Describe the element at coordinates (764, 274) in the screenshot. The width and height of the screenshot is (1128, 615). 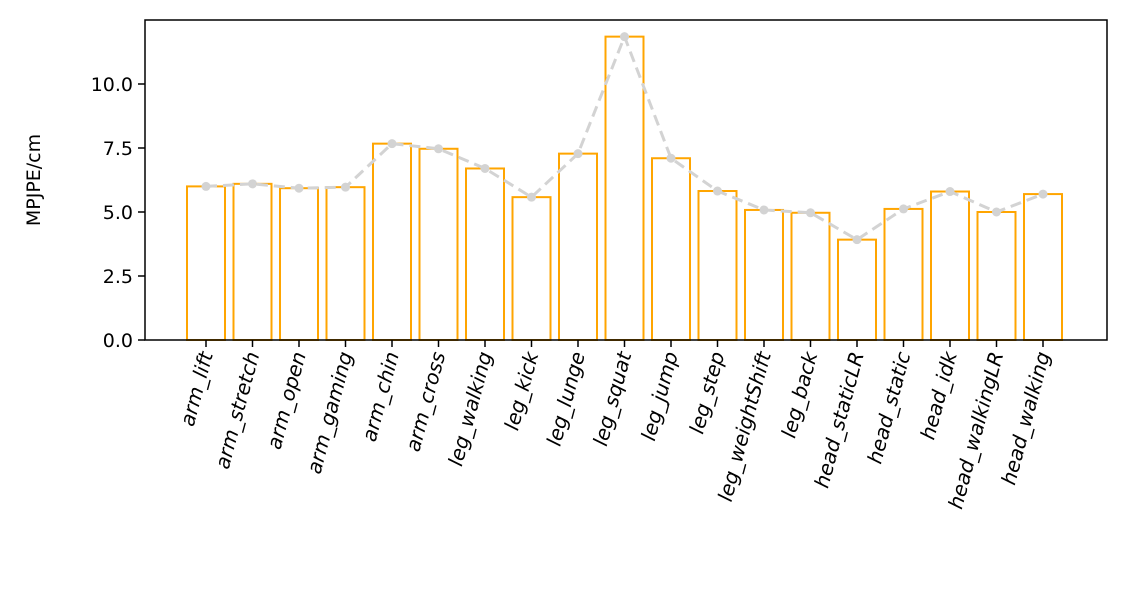
I see `bar-leg_weightShift` at that location.